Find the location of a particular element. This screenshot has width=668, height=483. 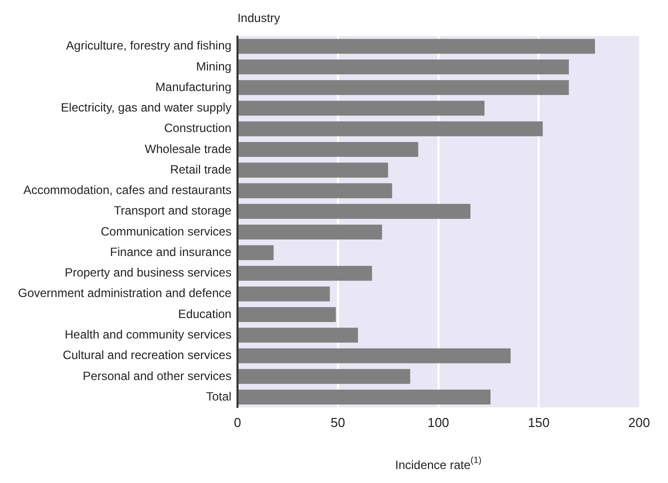

y-tick-label: Education is located at coordinates (205, 313).